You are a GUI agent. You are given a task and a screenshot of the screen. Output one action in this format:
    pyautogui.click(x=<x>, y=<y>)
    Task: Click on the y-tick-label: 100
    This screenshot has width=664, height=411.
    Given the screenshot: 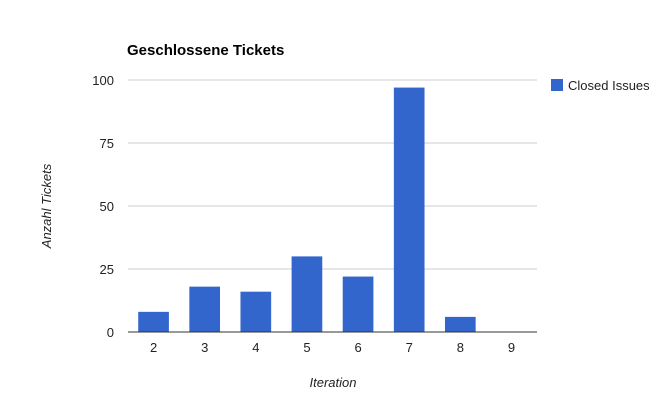 What is the action you would take?
    pyautogui.click(x=103, y=80)
    